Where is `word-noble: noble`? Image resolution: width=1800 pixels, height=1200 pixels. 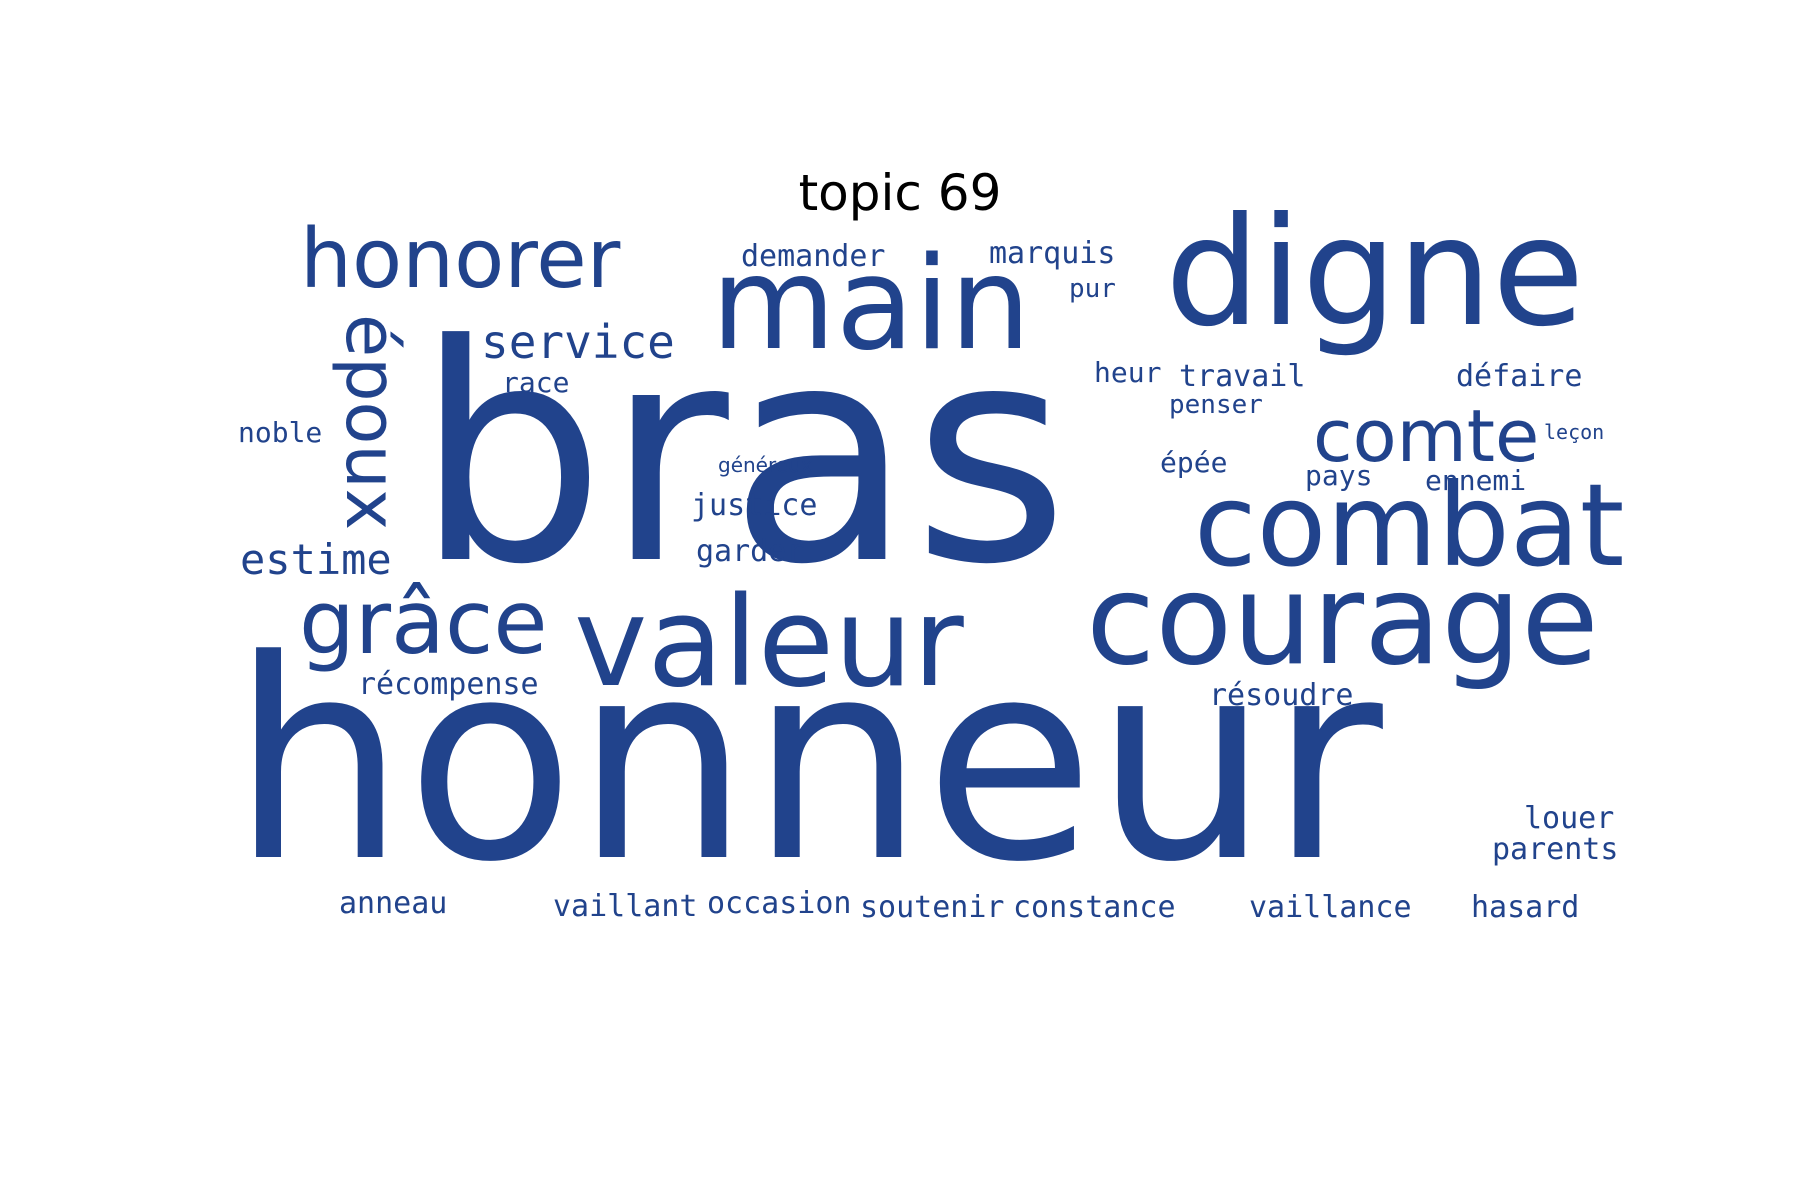
word-noble: noble is located at coordinates (280, 432).